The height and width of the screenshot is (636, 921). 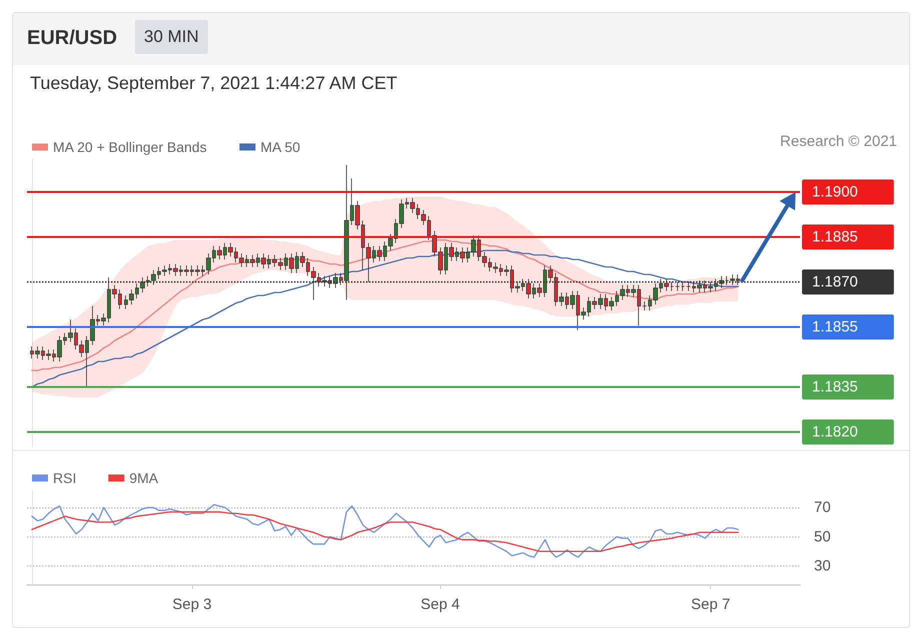 I want to click on x-tick-label: Sep 7, so click(x=710, y=604).